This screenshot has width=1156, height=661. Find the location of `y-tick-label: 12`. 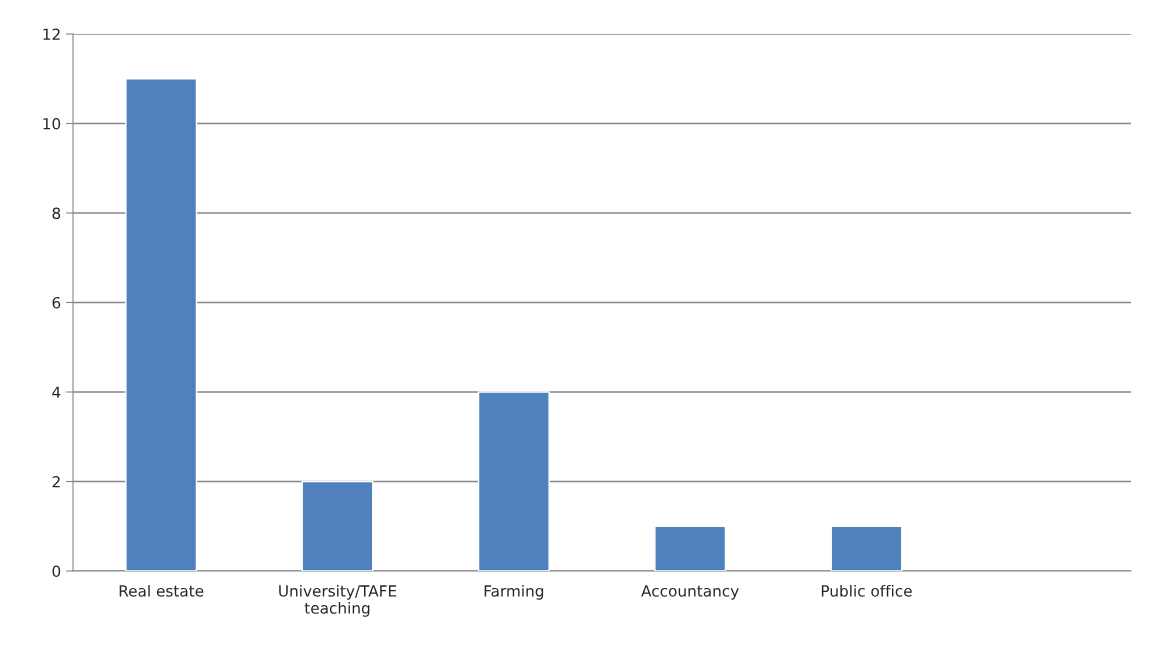

y-tick-label: 12 is located at coordinates (51, 34).